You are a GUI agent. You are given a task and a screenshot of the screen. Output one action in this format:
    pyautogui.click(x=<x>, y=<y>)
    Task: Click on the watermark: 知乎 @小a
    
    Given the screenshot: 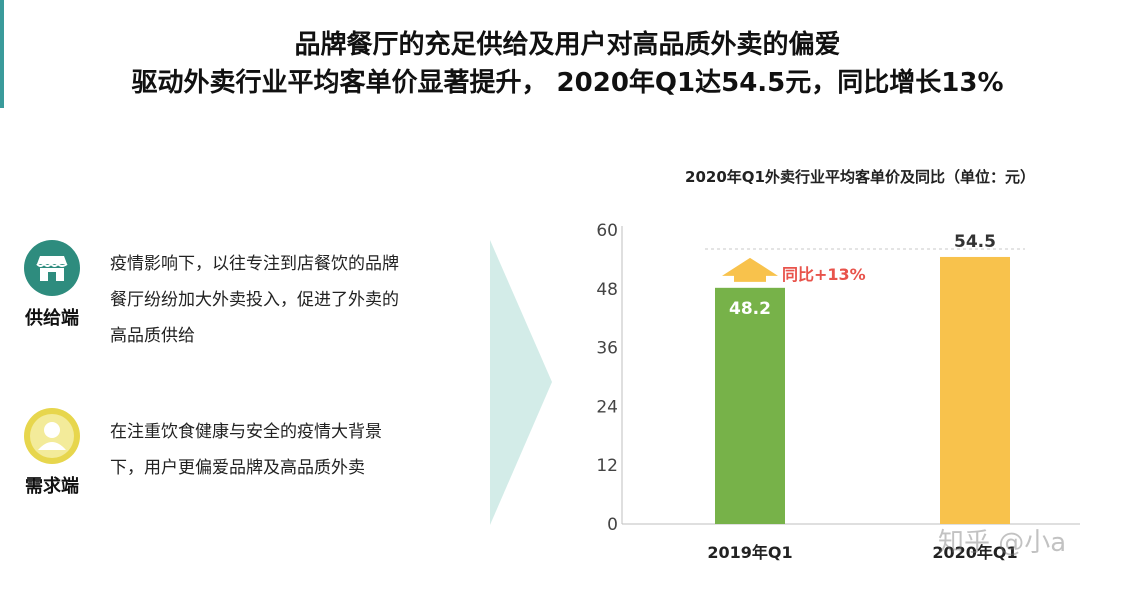 What is the action you would take?
    pyautogui.click(x=1002, y=543)
    